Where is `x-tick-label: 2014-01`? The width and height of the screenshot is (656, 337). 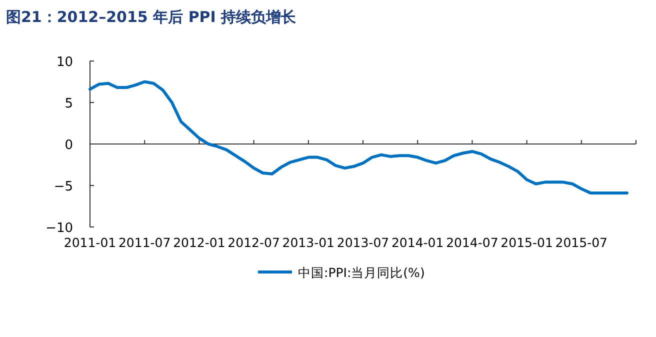
x-tick-label: 2014-01 is located at coordinates (417, 242).